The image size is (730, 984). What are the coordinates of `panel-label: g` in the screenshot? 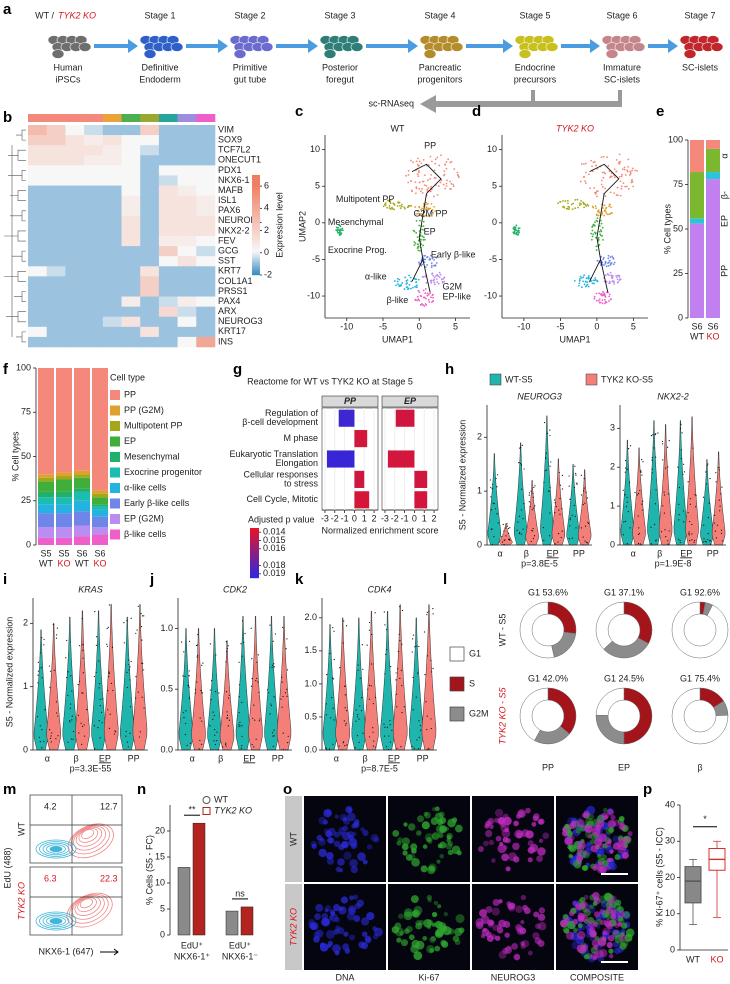 It's located at (237, 369).